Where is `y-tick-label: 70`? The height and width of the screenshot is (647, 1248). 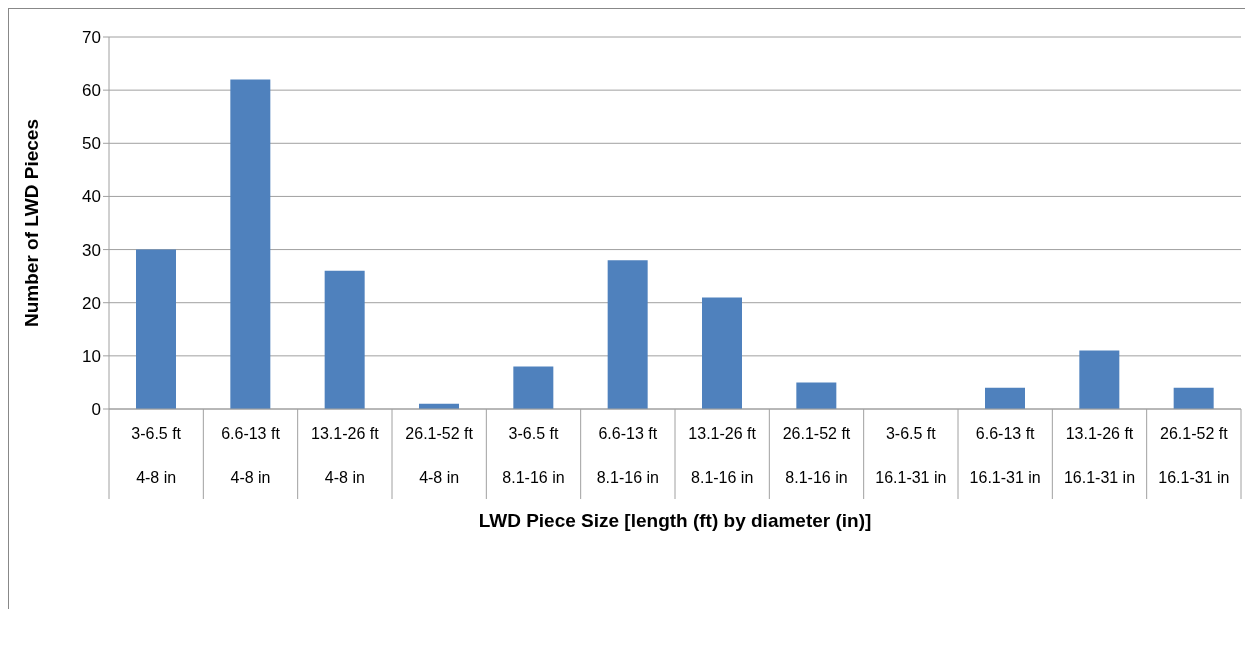
y-tick-label: 70 is located at coordinates (91, 38).